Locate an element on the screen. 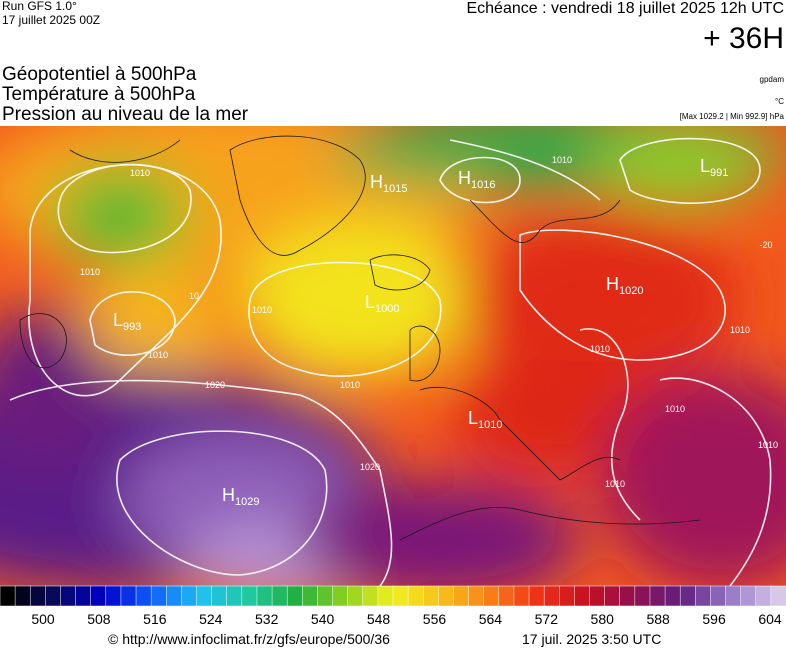 This screenshot has width=786, height=648. lead-time: + 36H is located at coordinates (743, 38).